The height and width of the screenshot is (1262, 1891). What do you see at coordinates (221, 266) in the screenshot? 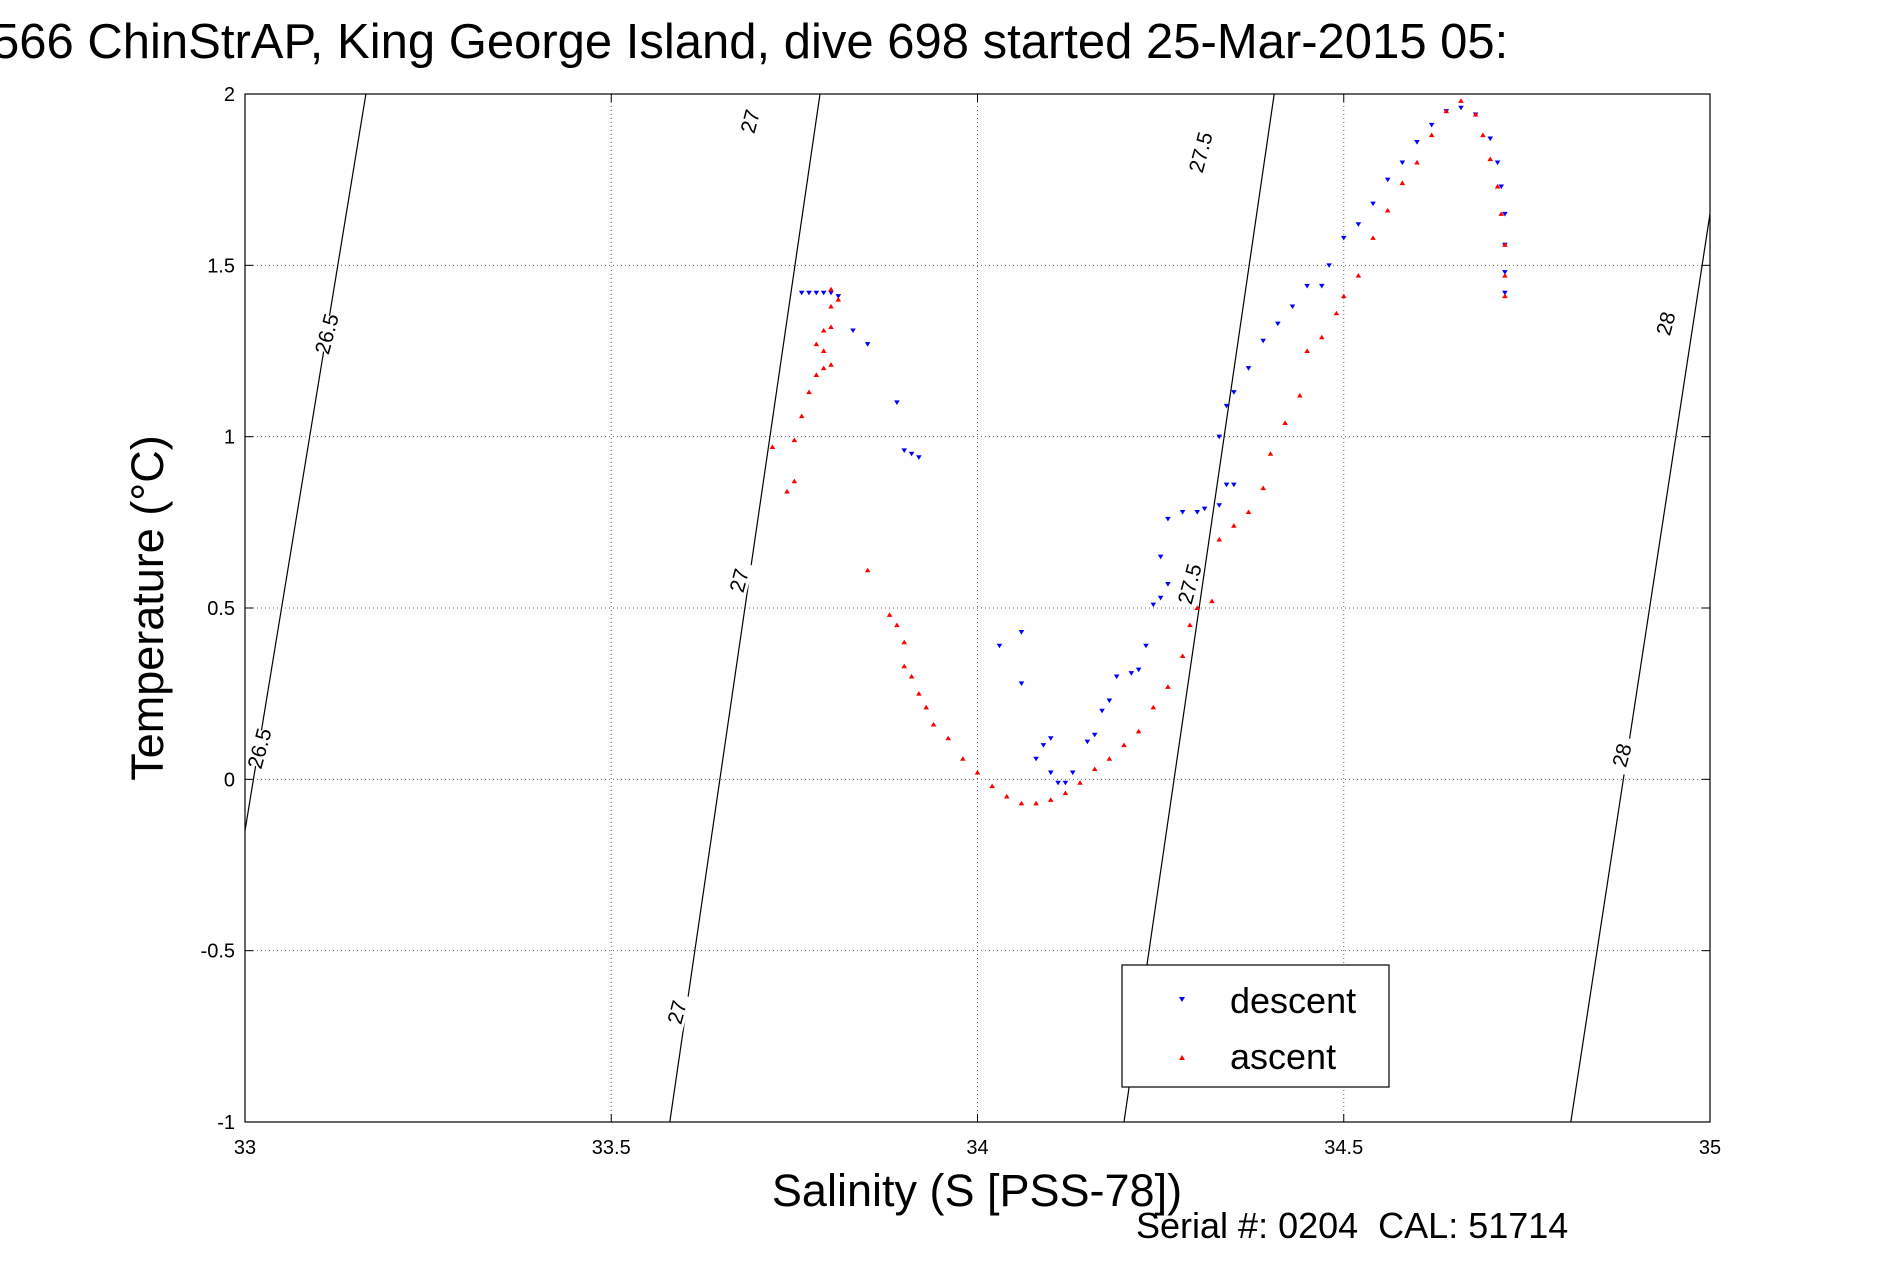
I see `y-tick-label: 1.5` at bounding box center [221, 266].